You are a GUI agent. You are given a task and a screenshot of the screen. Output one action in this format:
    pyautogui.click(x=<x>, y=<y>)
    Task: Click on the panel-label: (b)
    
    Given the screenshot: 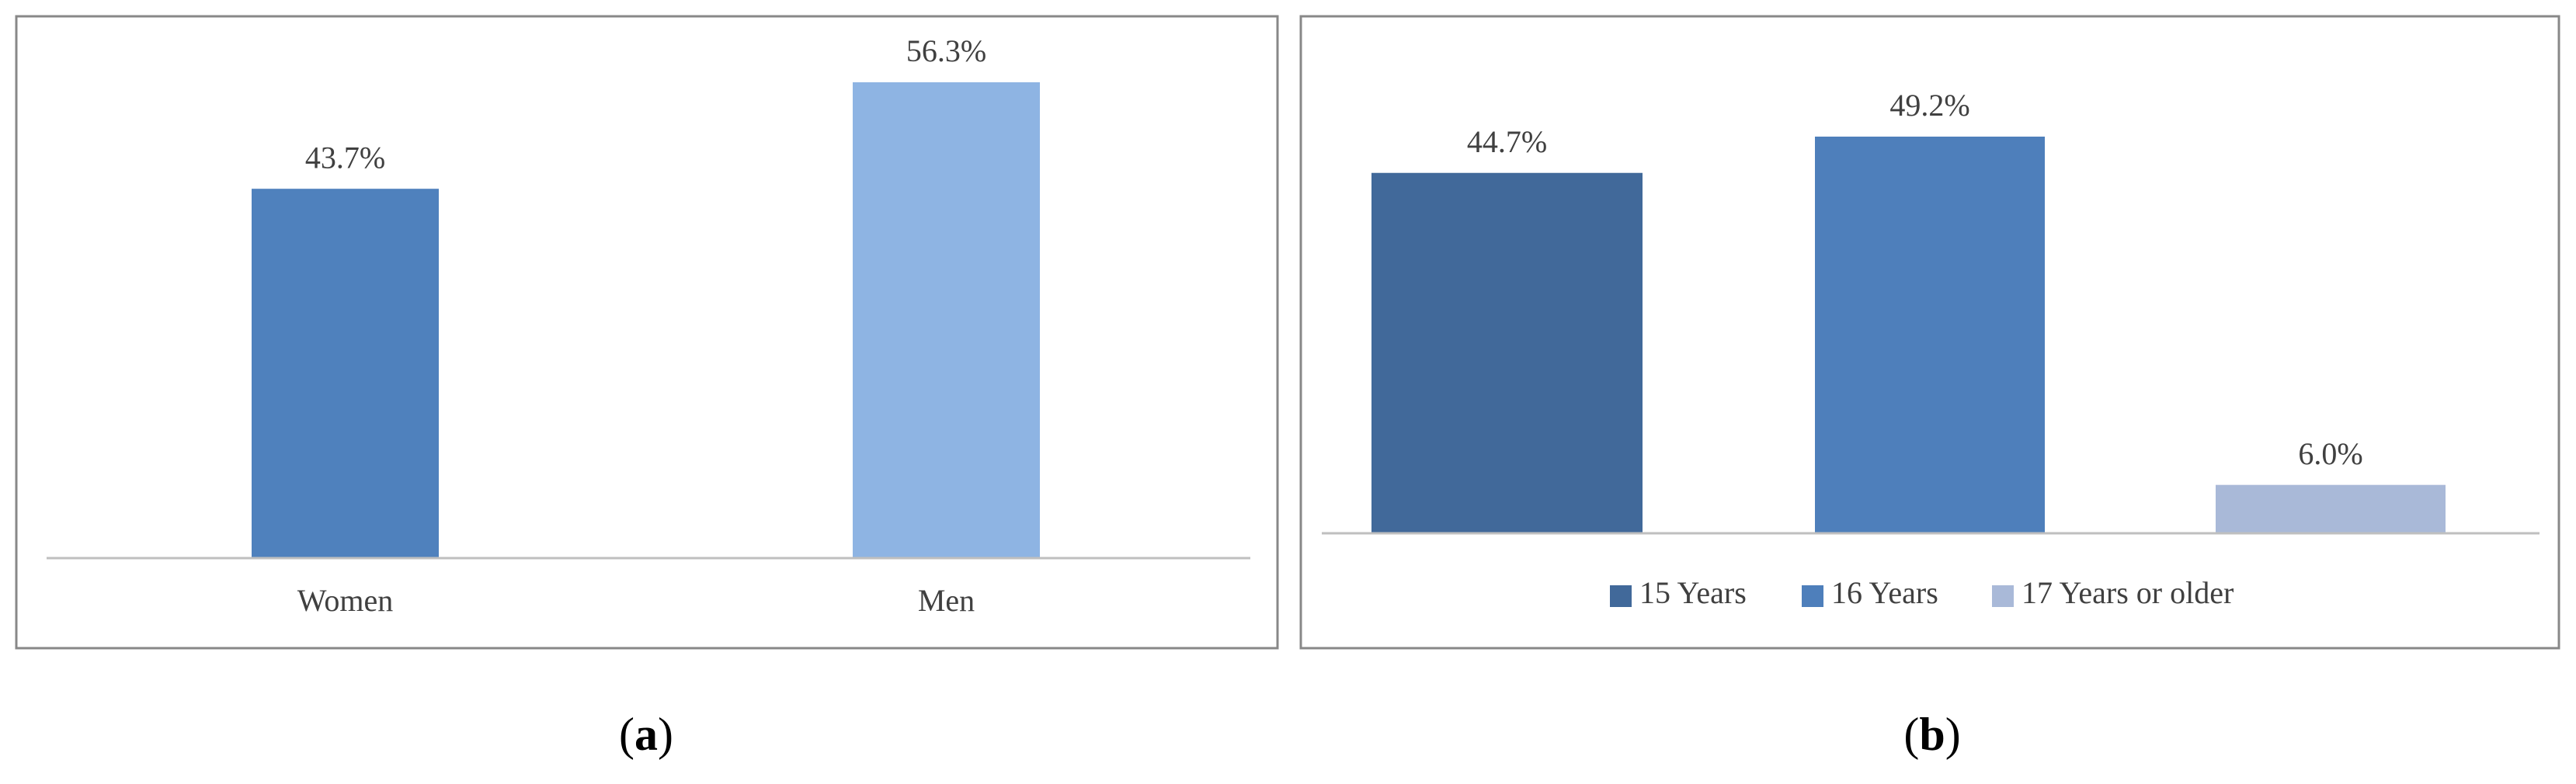 What is the action you would take?
    pyautogui.click(x=1931, y=734)
    